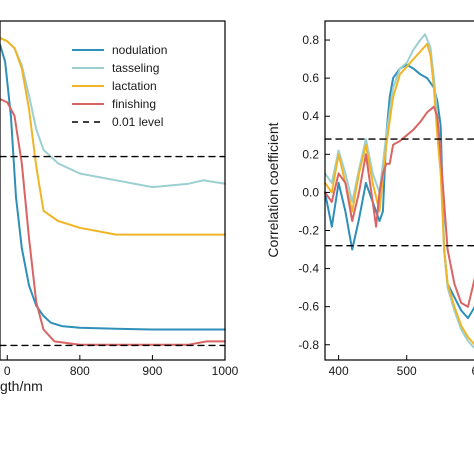  I want to click on left-x-tick-label: 900, so click(152, 371).